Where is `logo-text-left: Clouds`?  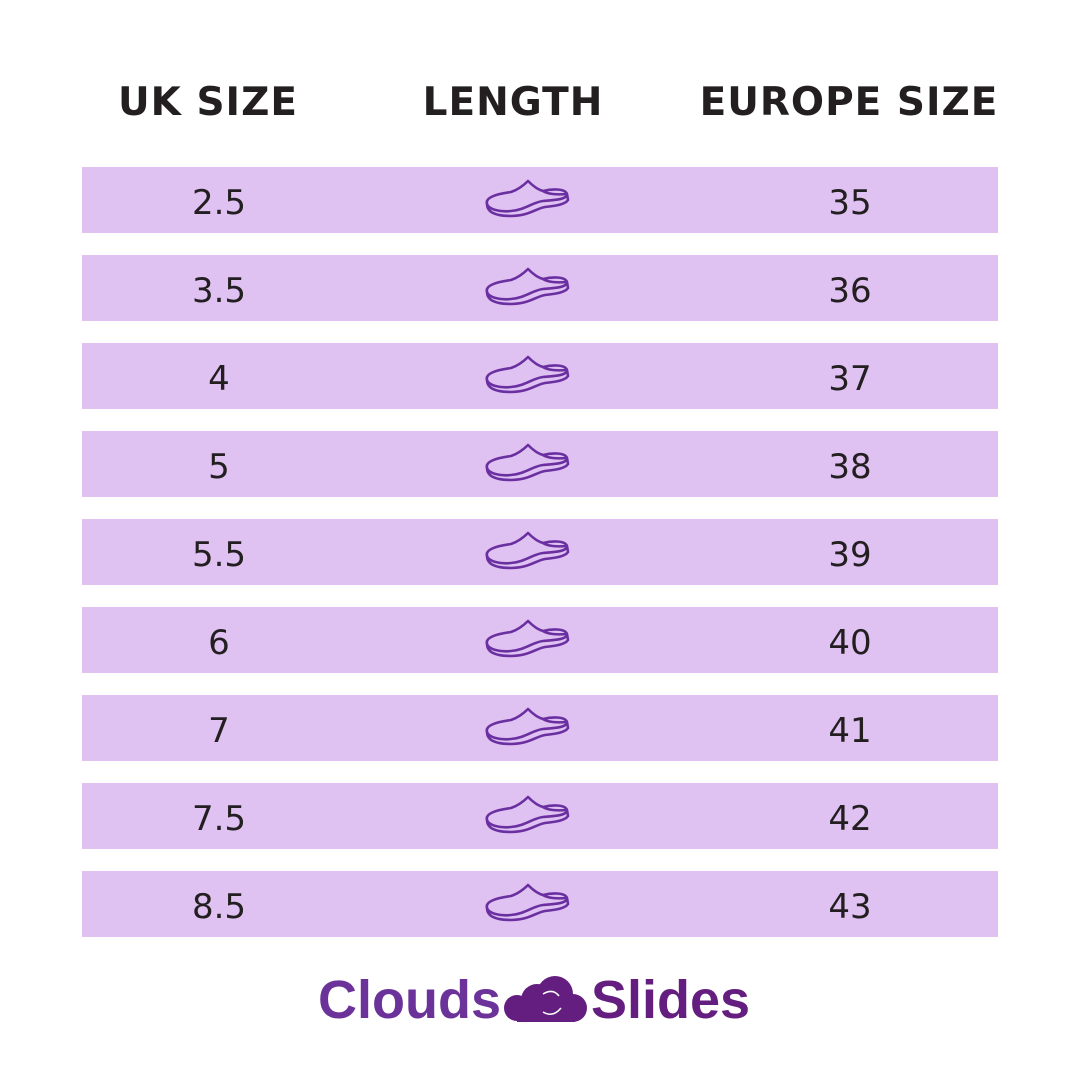 logo-text-left: Clouds is located at coordinates (409, 1000).